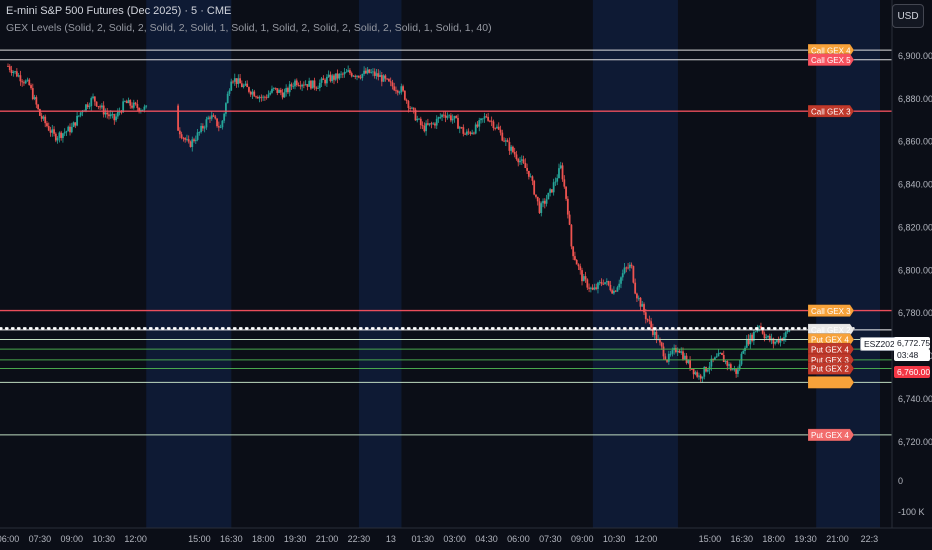 The width and height of the screenshot is (932, 550). What do you see at coordinates (518, 539) in the screenshot?
I see `time-tick-label: 06:00` at bounding box center [518, 539].